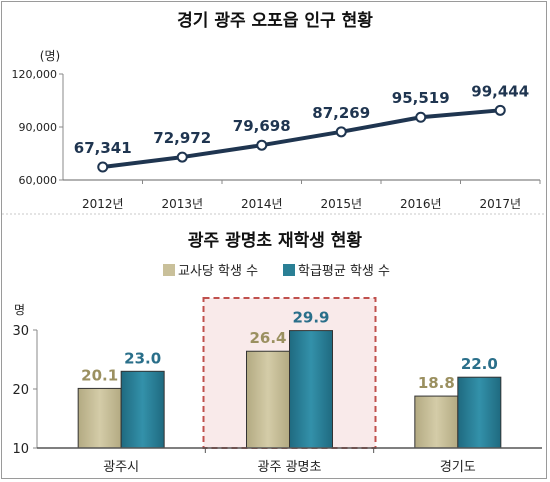 Image resolution: width=550 pixels, height=482 pixels. I want to click on population-value-label: 79,698, so click(262, 126).